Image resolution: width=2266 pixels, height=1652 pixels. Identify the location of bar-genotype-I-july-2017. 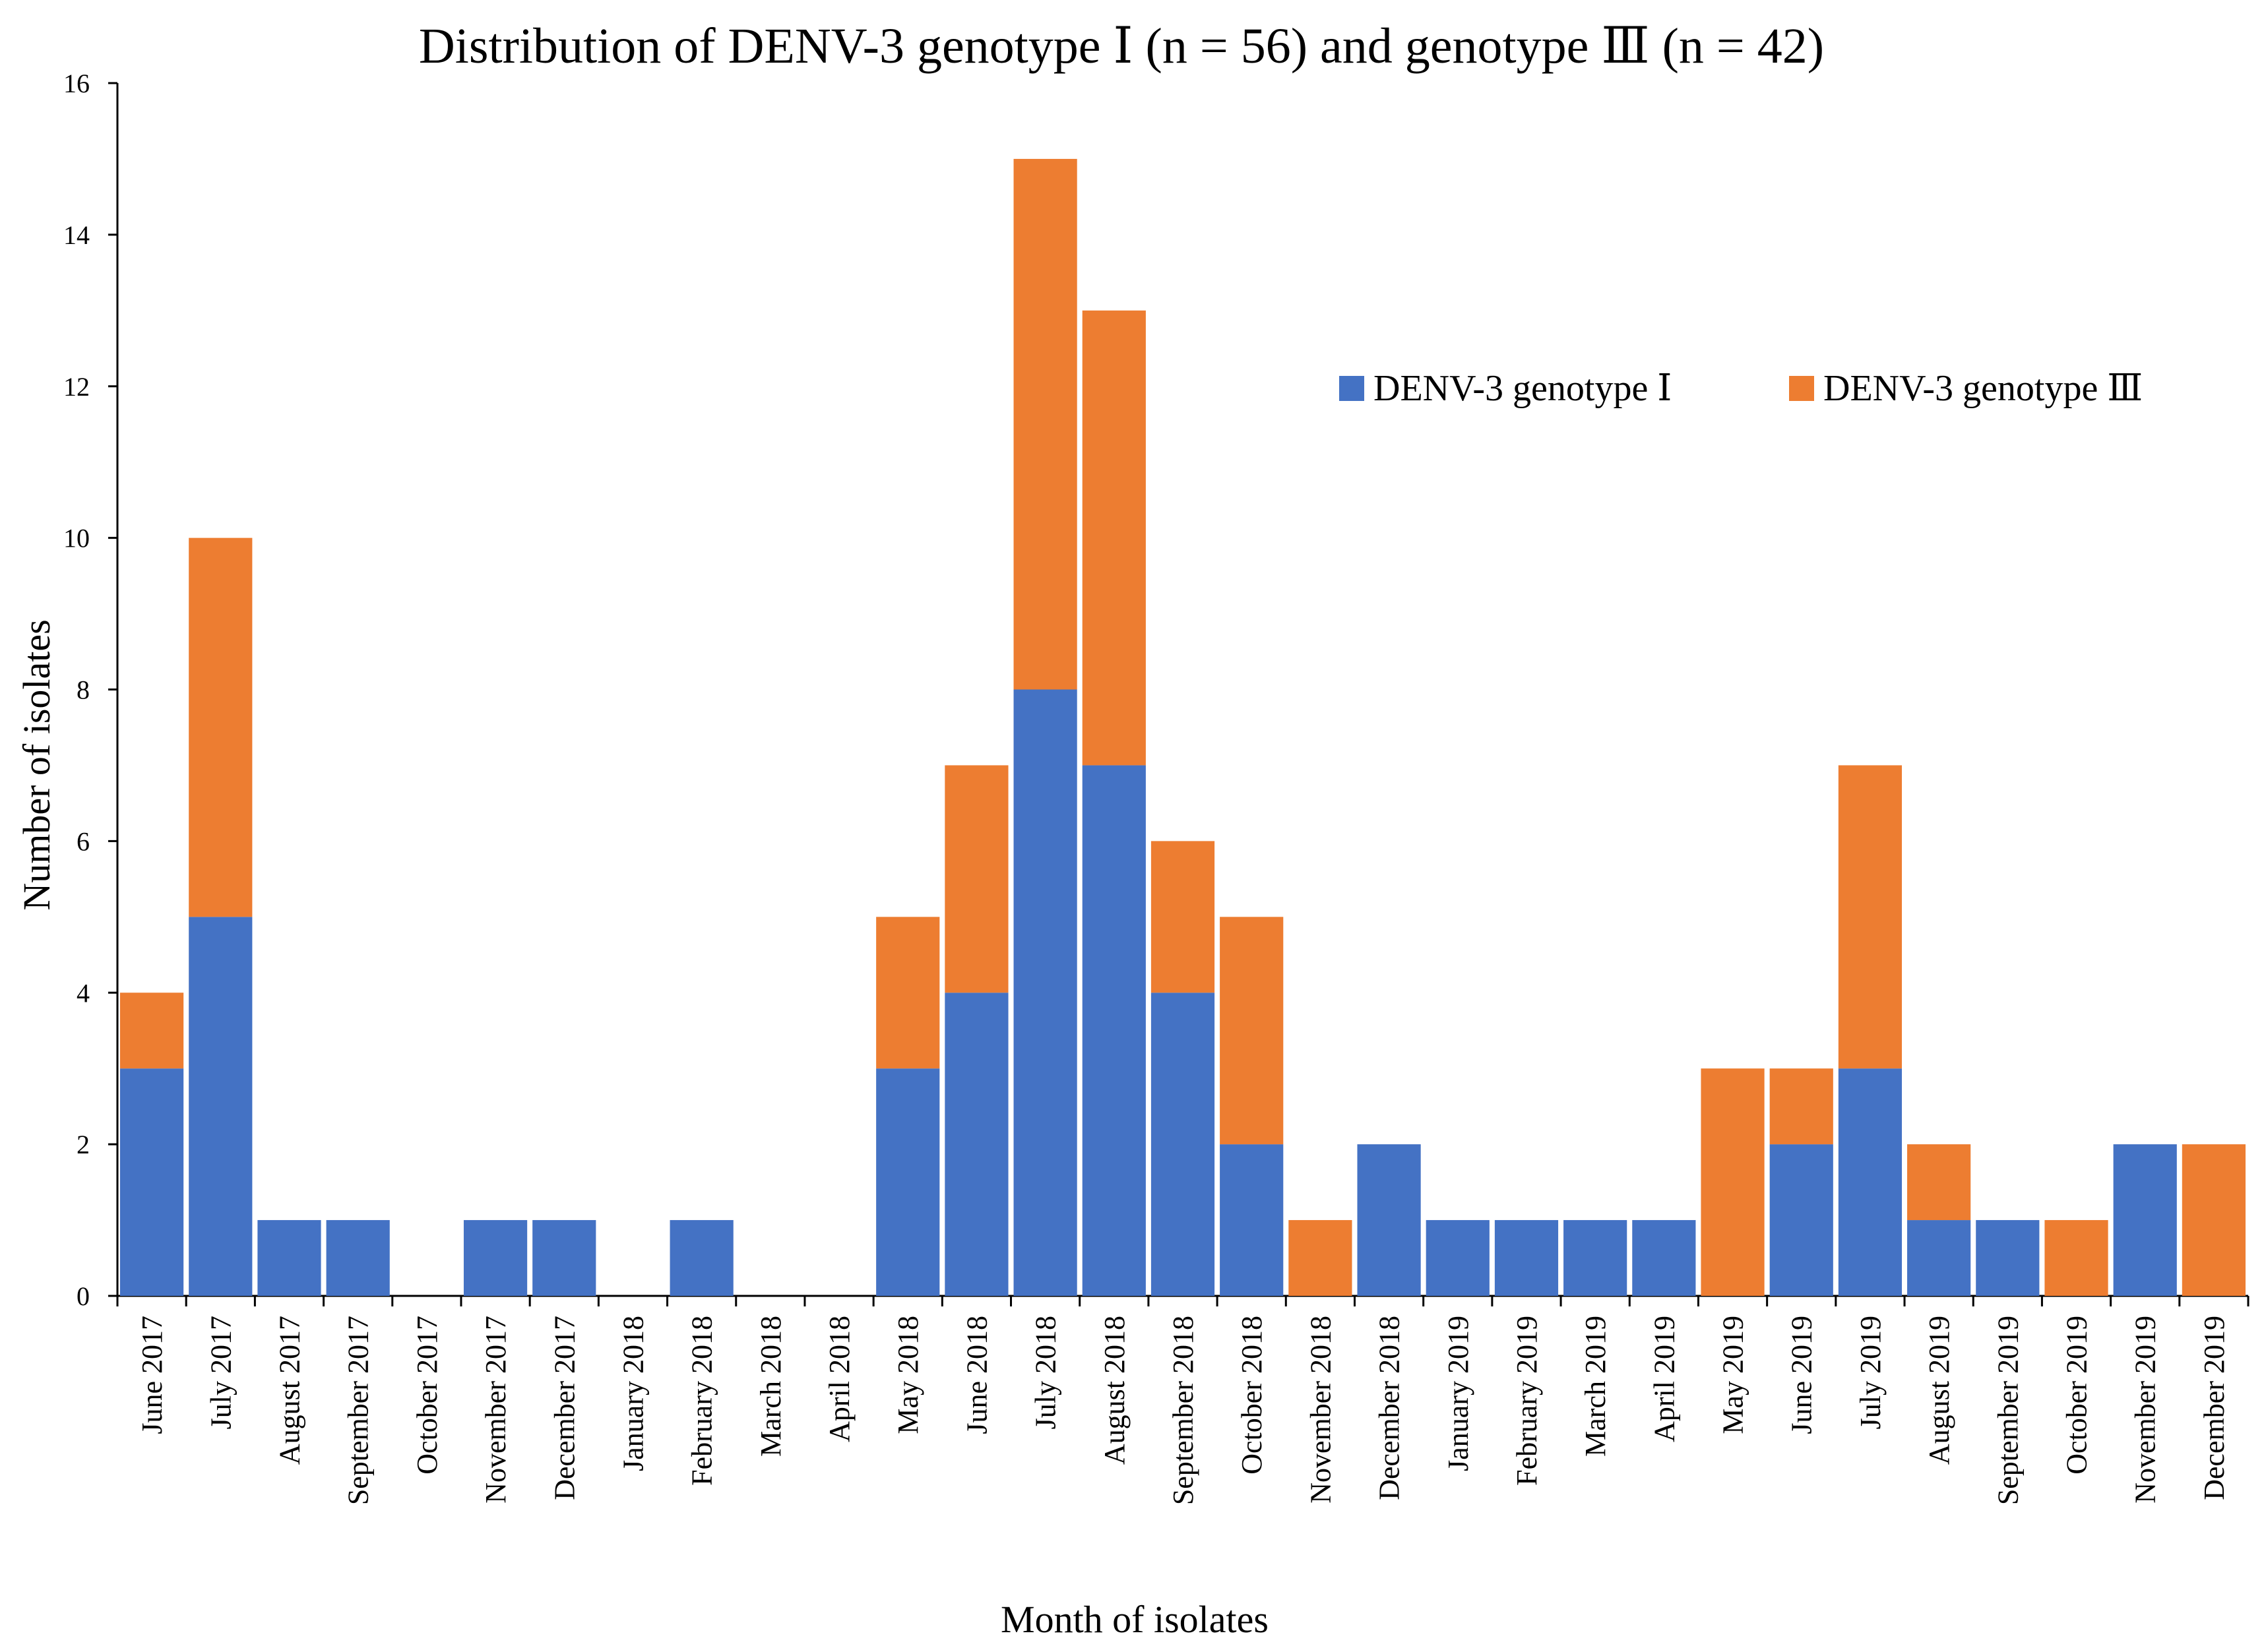
(221, 1106).